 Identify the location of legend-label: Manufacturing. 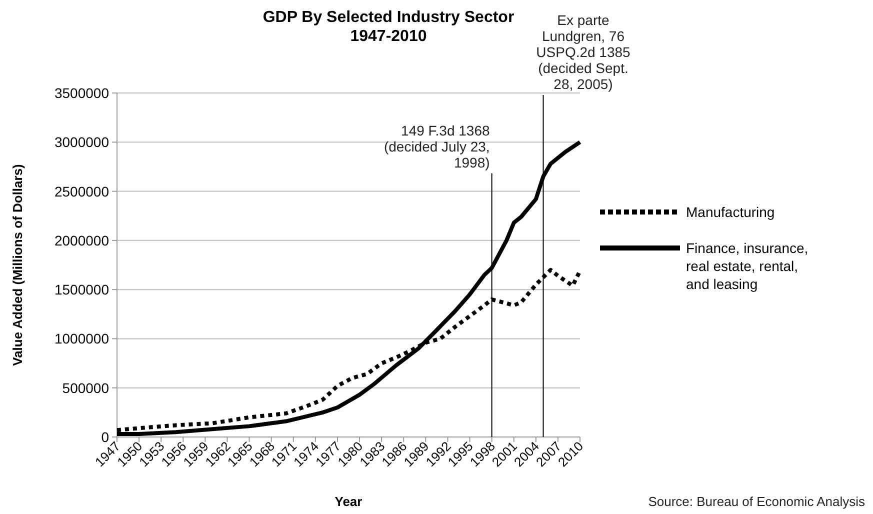
(730, 212).